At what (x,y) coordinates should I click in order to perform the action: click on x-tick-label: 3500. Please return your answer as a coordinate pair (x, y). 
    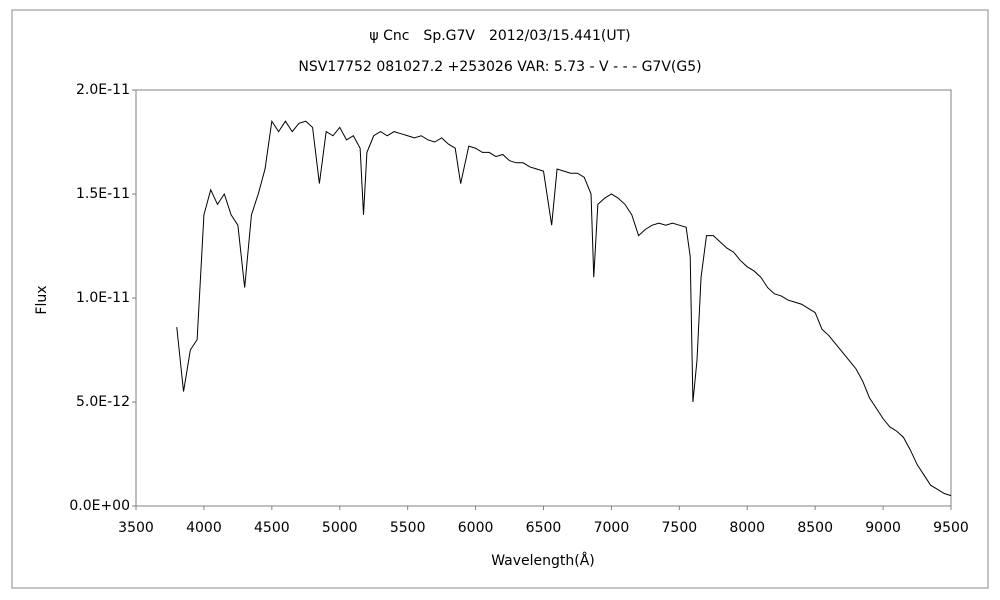
    Looking at the image, I should click on (136, 528).